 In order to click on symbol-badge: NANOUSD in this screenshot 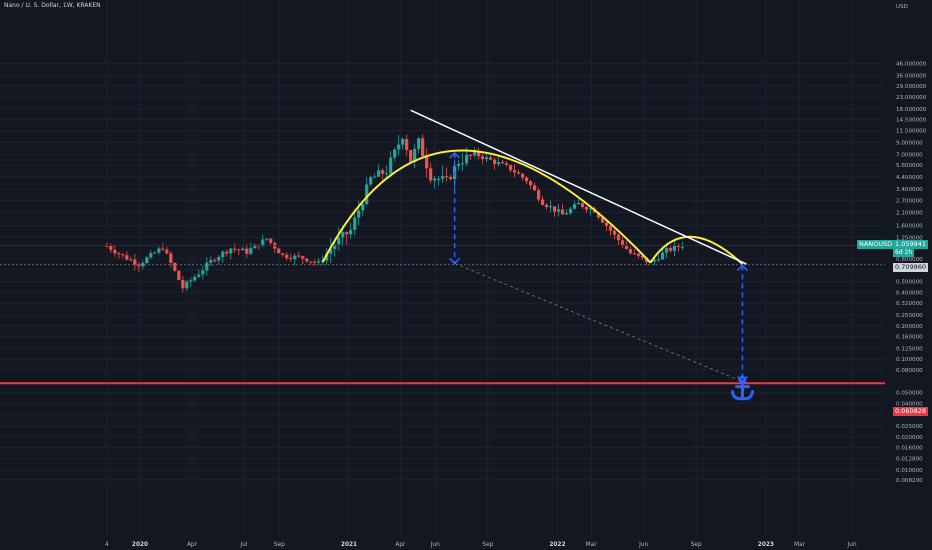, I will do `click(876, 244)`.